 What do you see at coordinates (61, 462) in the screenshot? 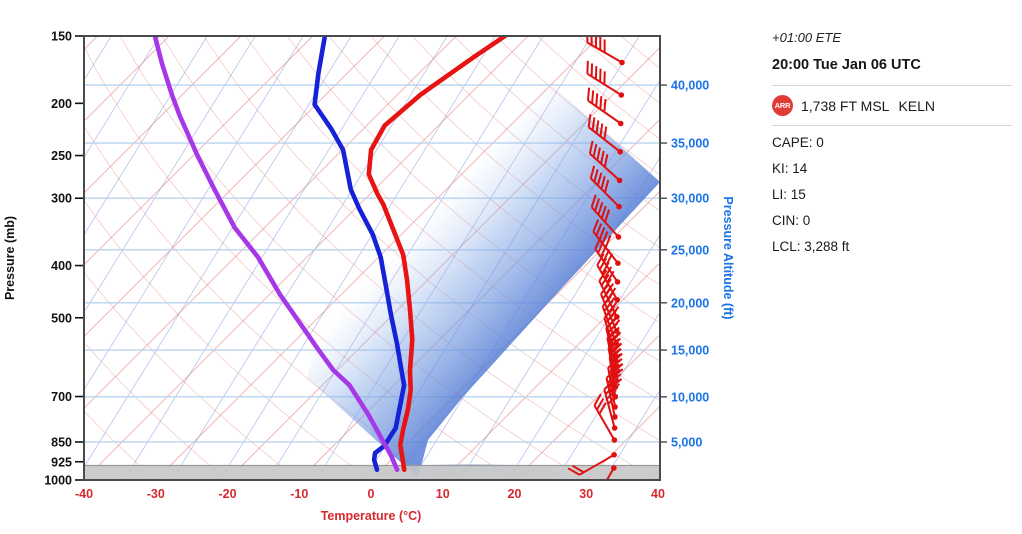
I see `svg-text: 925` at bounding box center [61, 462].